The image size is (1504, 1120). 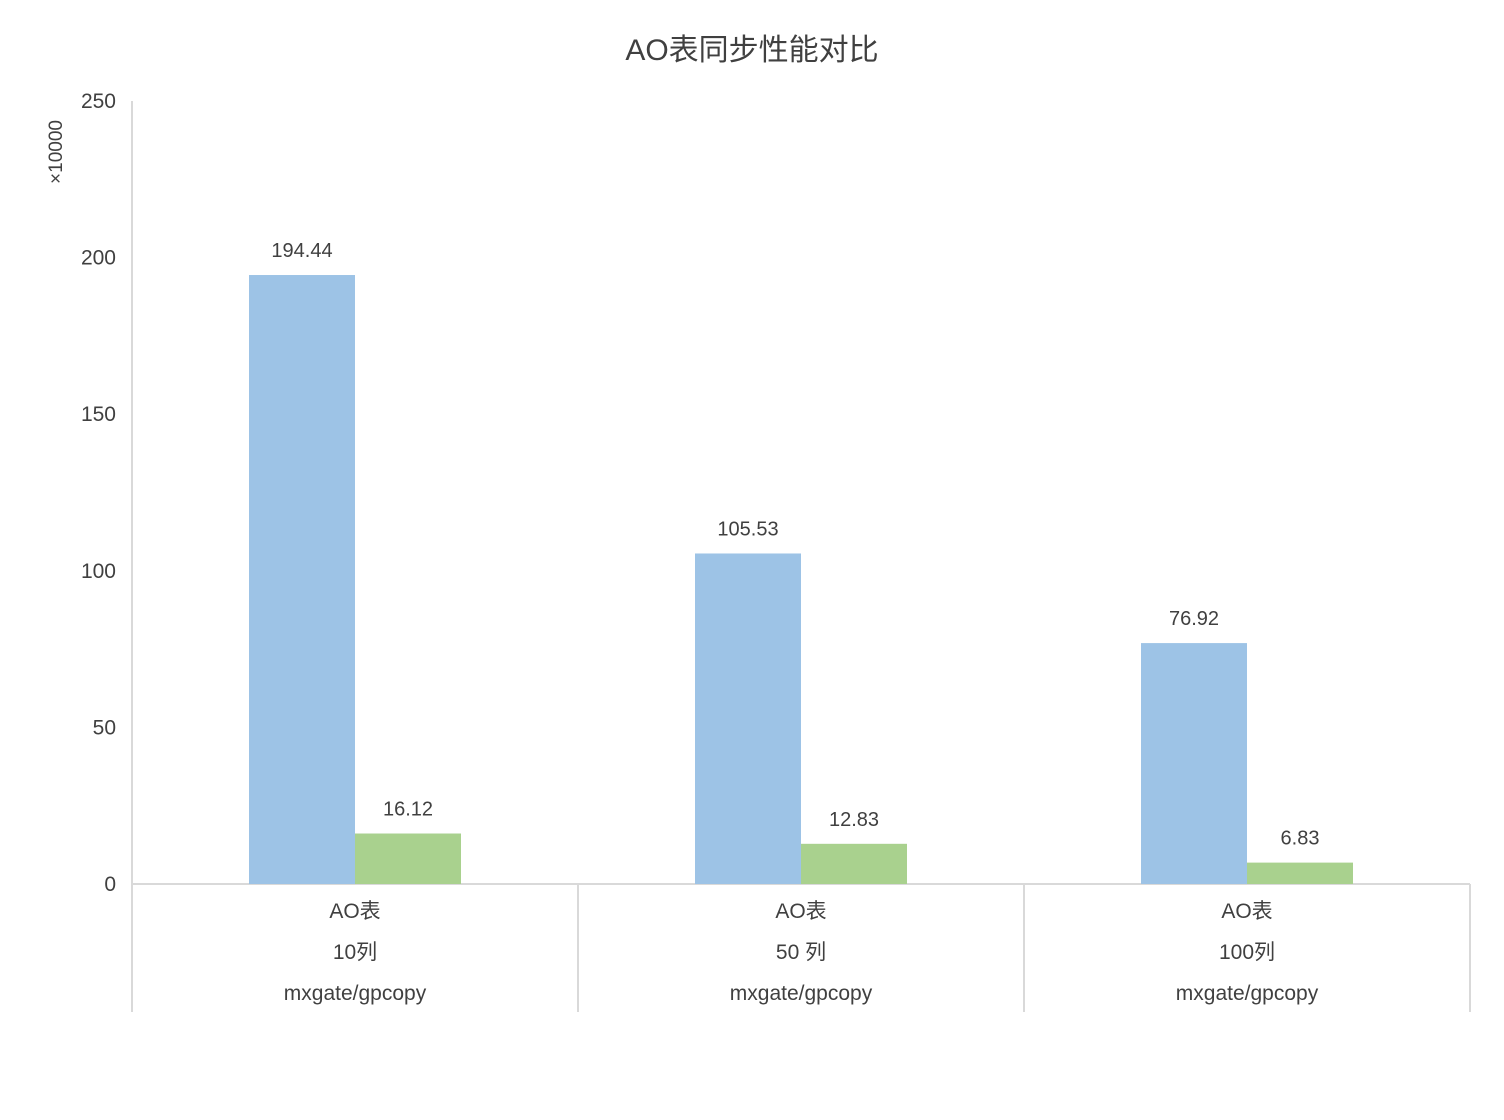 I want to click on category-label: 50 列, so click(x=801, y=952).